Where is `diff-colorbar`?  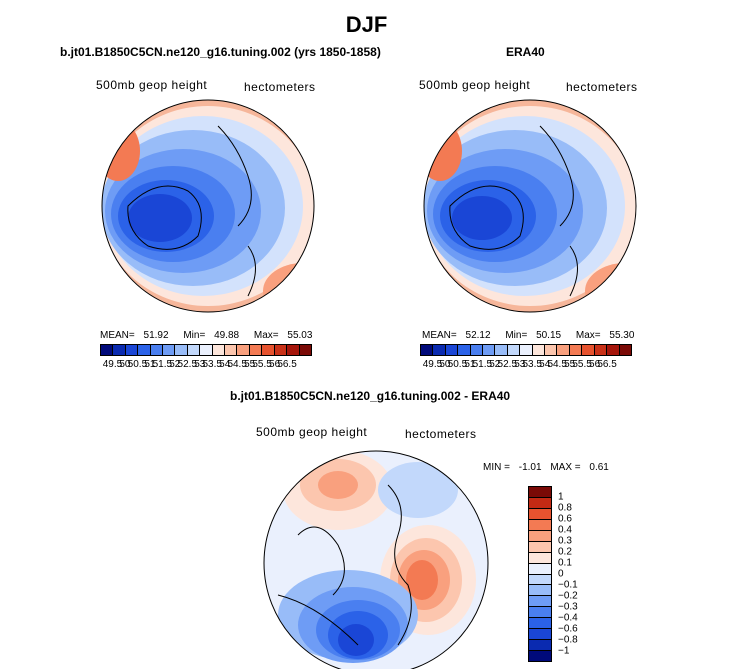 diff-colorbar is located at coordinates (540, 574).